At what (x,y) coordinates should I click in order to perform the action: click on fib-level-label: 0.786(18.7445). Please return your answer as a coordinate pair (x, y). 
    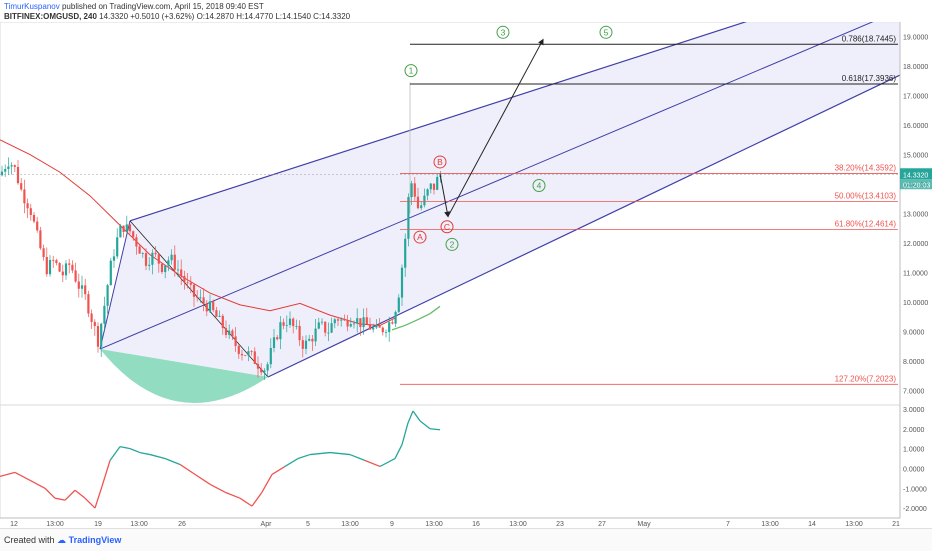
    Looking at the image, I should click on (869, 38).